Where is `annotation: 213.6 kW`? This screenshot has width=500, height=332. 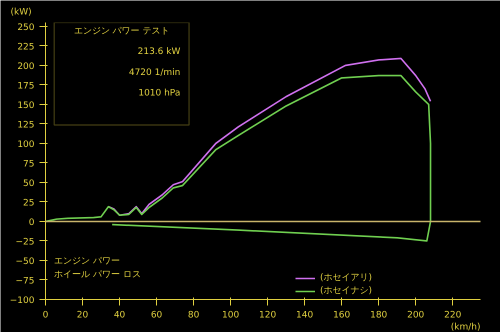
annotation: 213.6 kW is located at coordinates (159, 52).